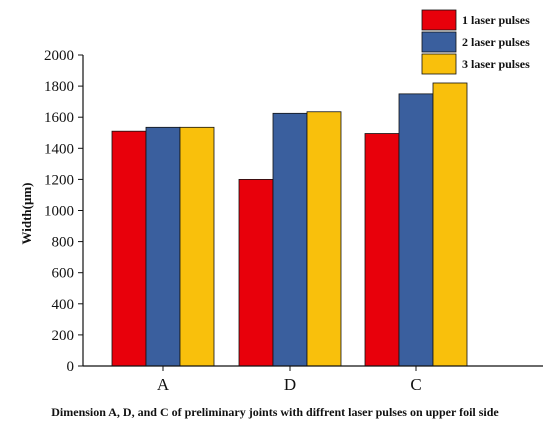  Describe the element at coordinates (290, 384) in the screenshot. I see `x-tick-label-D: D` at that location.